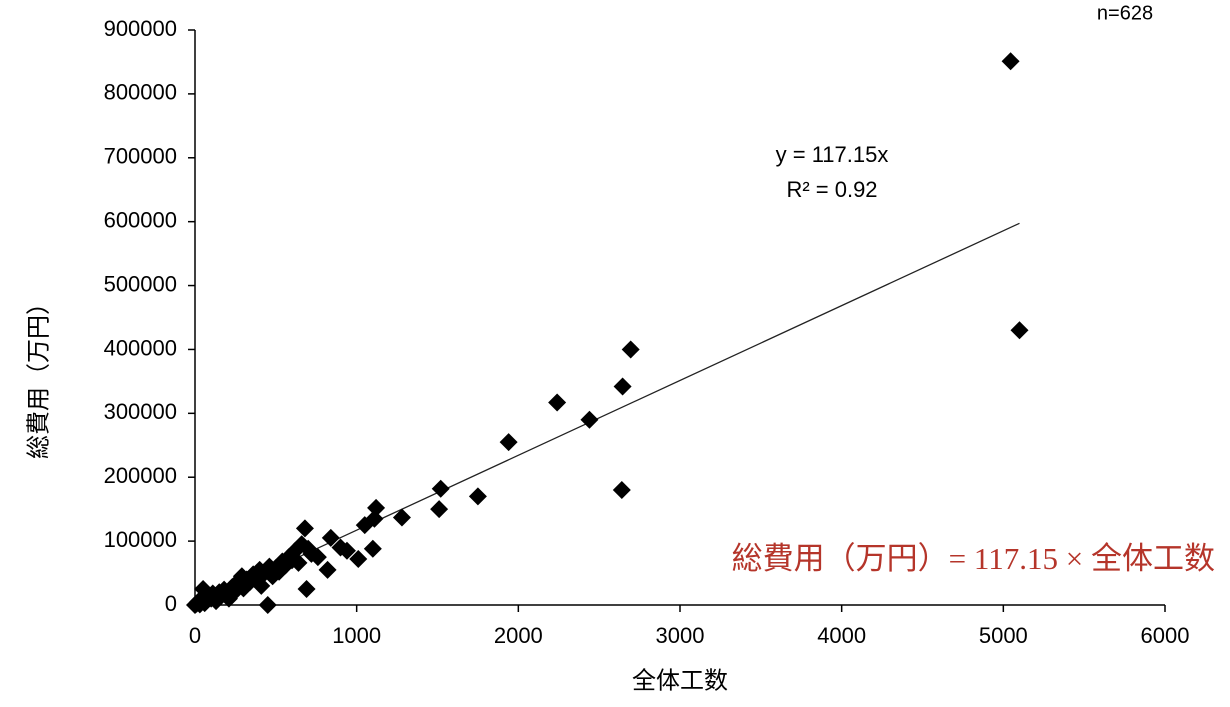 The height and width of the screenshot is (707, 1230). What do you see at coordinates (140, 156) in the screenshot?
I see `y-tick-label: 700000` at bounding box center [140, 156].